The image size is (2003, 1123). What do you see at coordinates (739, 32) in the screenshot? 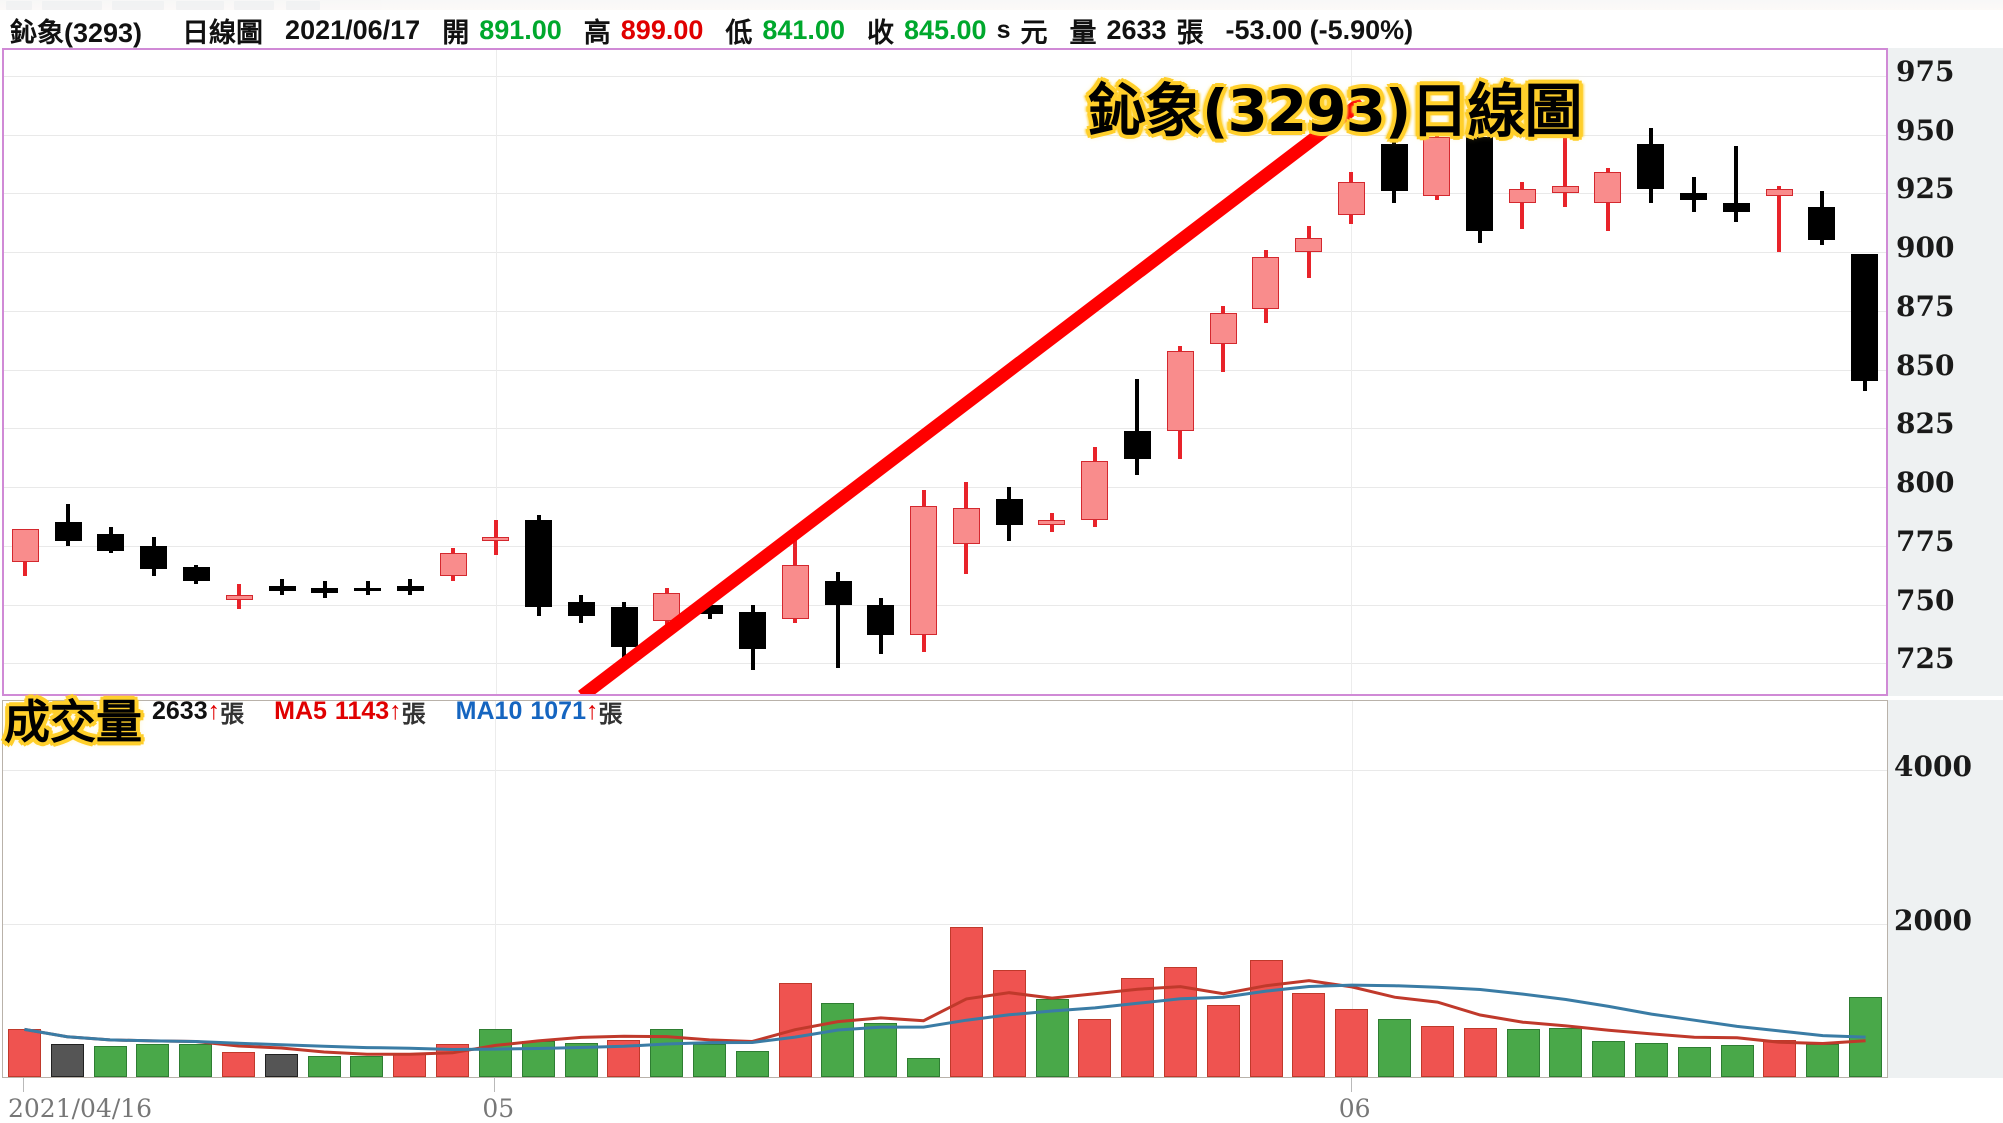
I see `low-label: 低` at bounding box center [739, 32].